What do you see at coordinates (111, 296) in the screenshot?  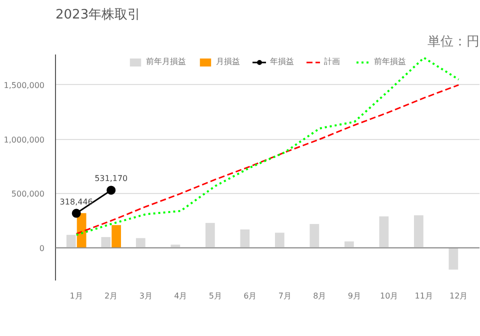 I see `x-tick-label: 2月` at bounding box center [111, 296].